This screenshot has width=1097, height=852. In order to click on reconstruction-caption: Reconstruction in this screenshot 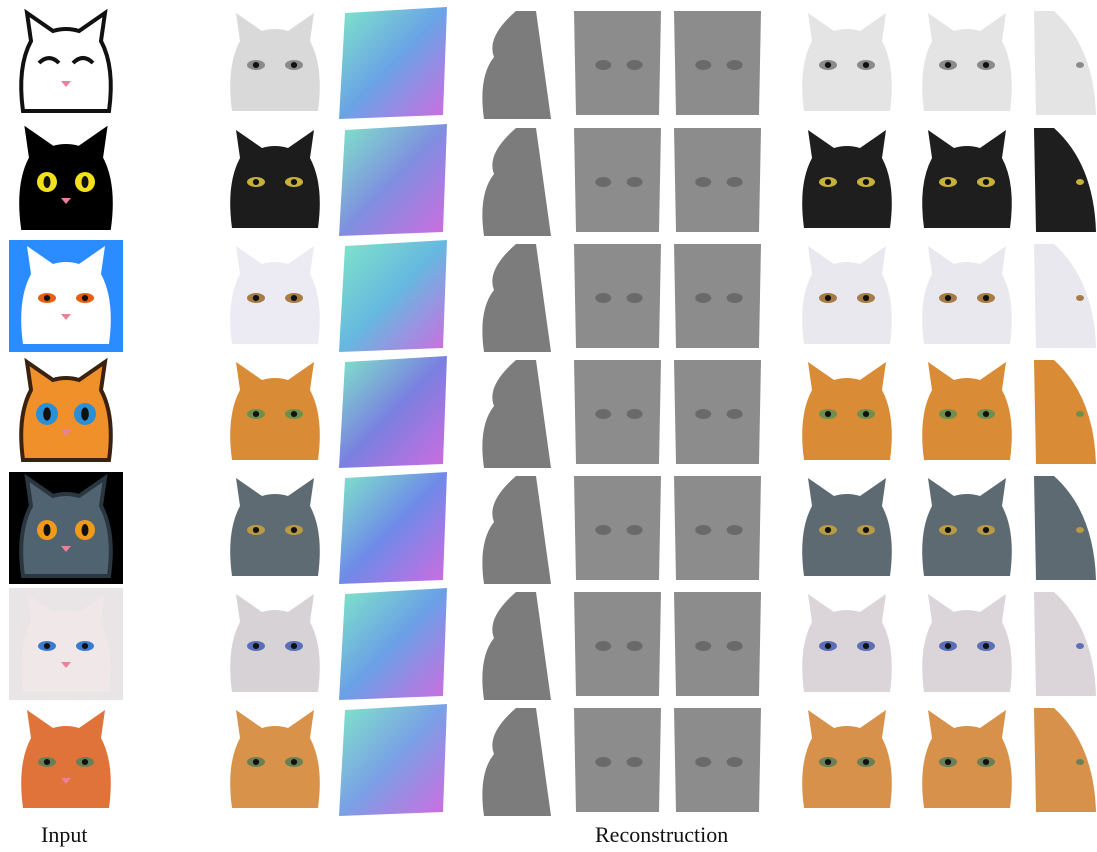, I will do `click(662, 834)`.